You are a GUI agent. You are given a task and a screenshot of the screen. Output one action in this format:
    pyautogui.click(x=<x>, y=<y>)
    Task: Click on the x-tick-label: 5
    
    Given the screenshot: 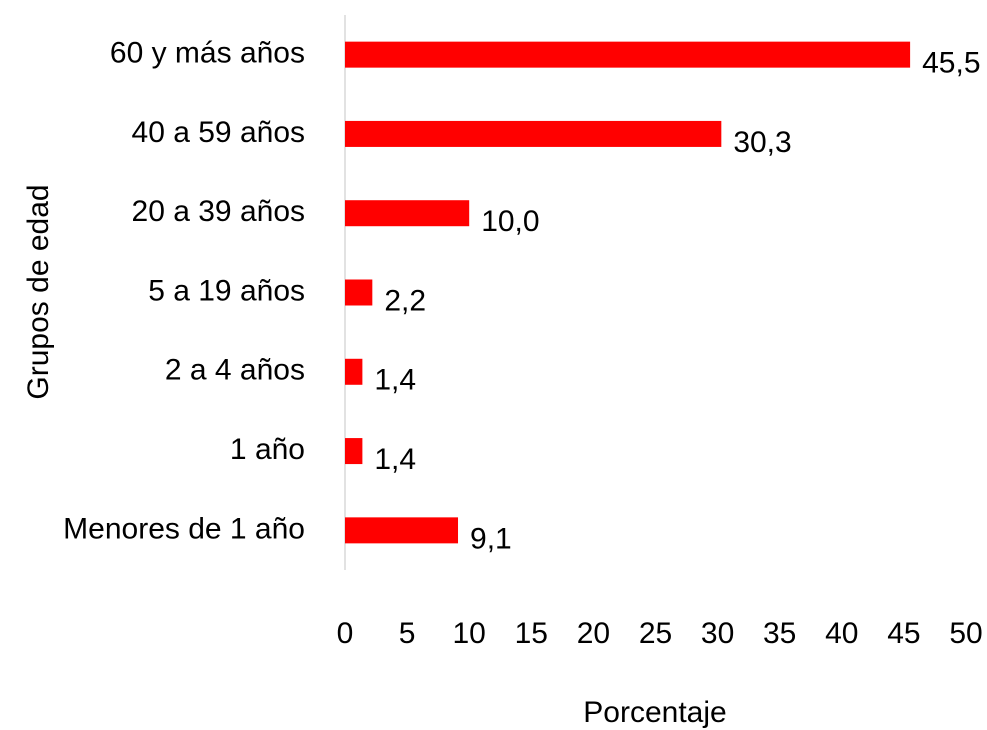 What is the action you would take?
    pyautogui.click(x=407, y=633)
    